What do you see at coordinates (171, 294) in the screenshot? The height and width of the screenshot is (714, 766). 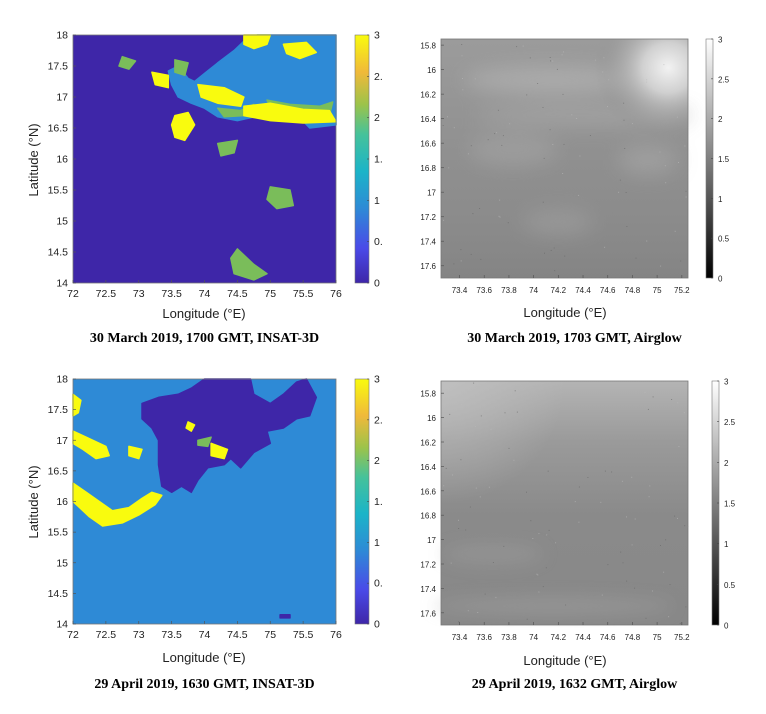 I see `x-tick-label: 73.5` at bounding box center [171, 294].